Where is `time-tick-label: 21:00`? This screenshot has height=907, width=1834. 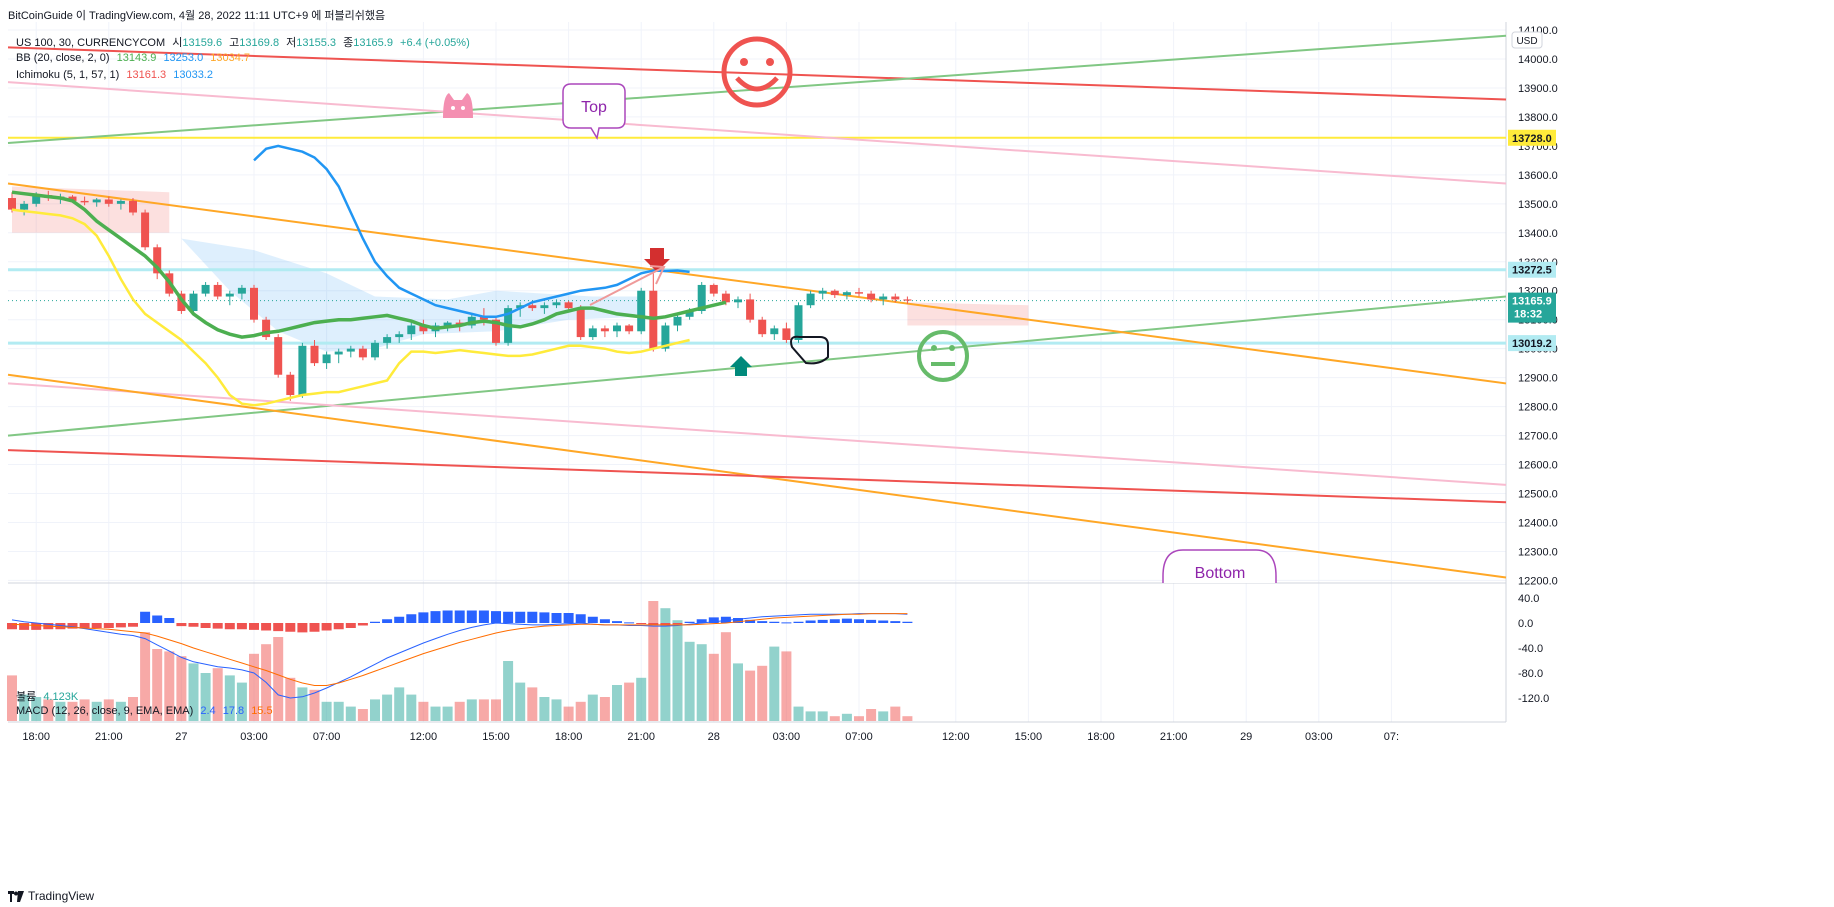
time-tick-label: 21:00 is located at coordinates (1174, 737).